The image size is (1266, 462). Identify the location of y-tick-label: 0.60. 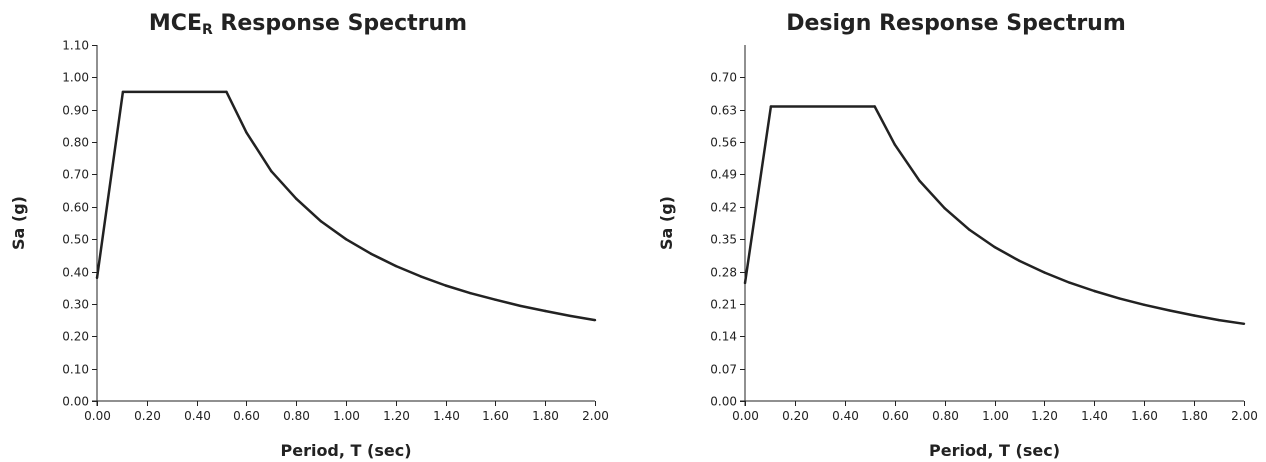
(75, 208).